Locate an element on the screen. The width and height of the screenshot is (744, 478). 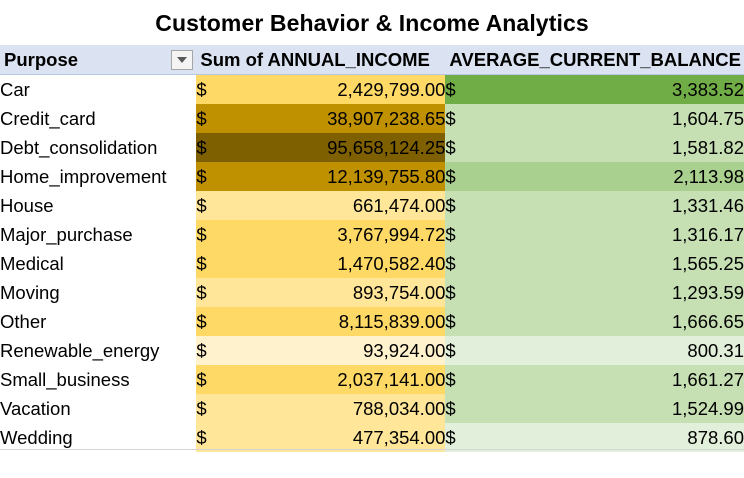
header-income-label: Sum of ANNUAL_INCOME is located at coordinates (315, 59).